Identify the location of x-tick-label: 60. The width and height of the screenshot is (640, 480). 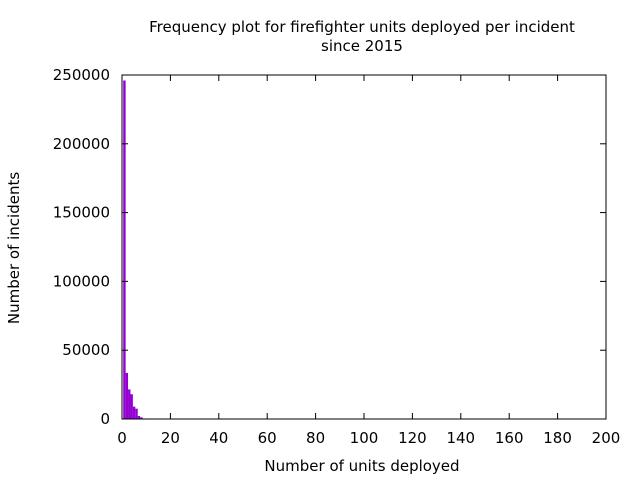
(267, 438).